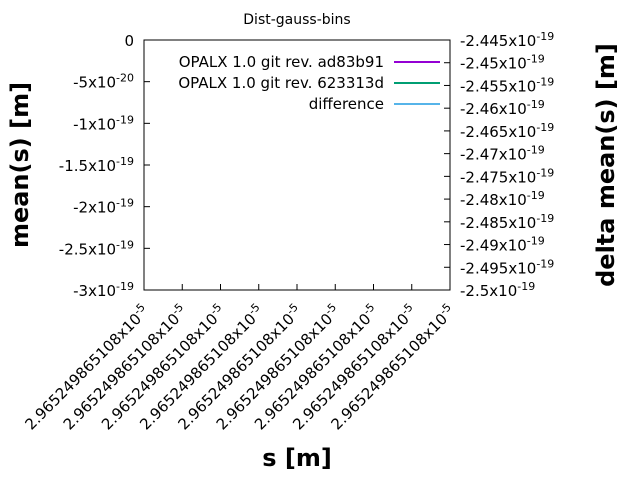 This screenshot has width=640, height=480. I want to click on y2-tick-label: -2.45x10⁻¹⁹, so click(502, 63).